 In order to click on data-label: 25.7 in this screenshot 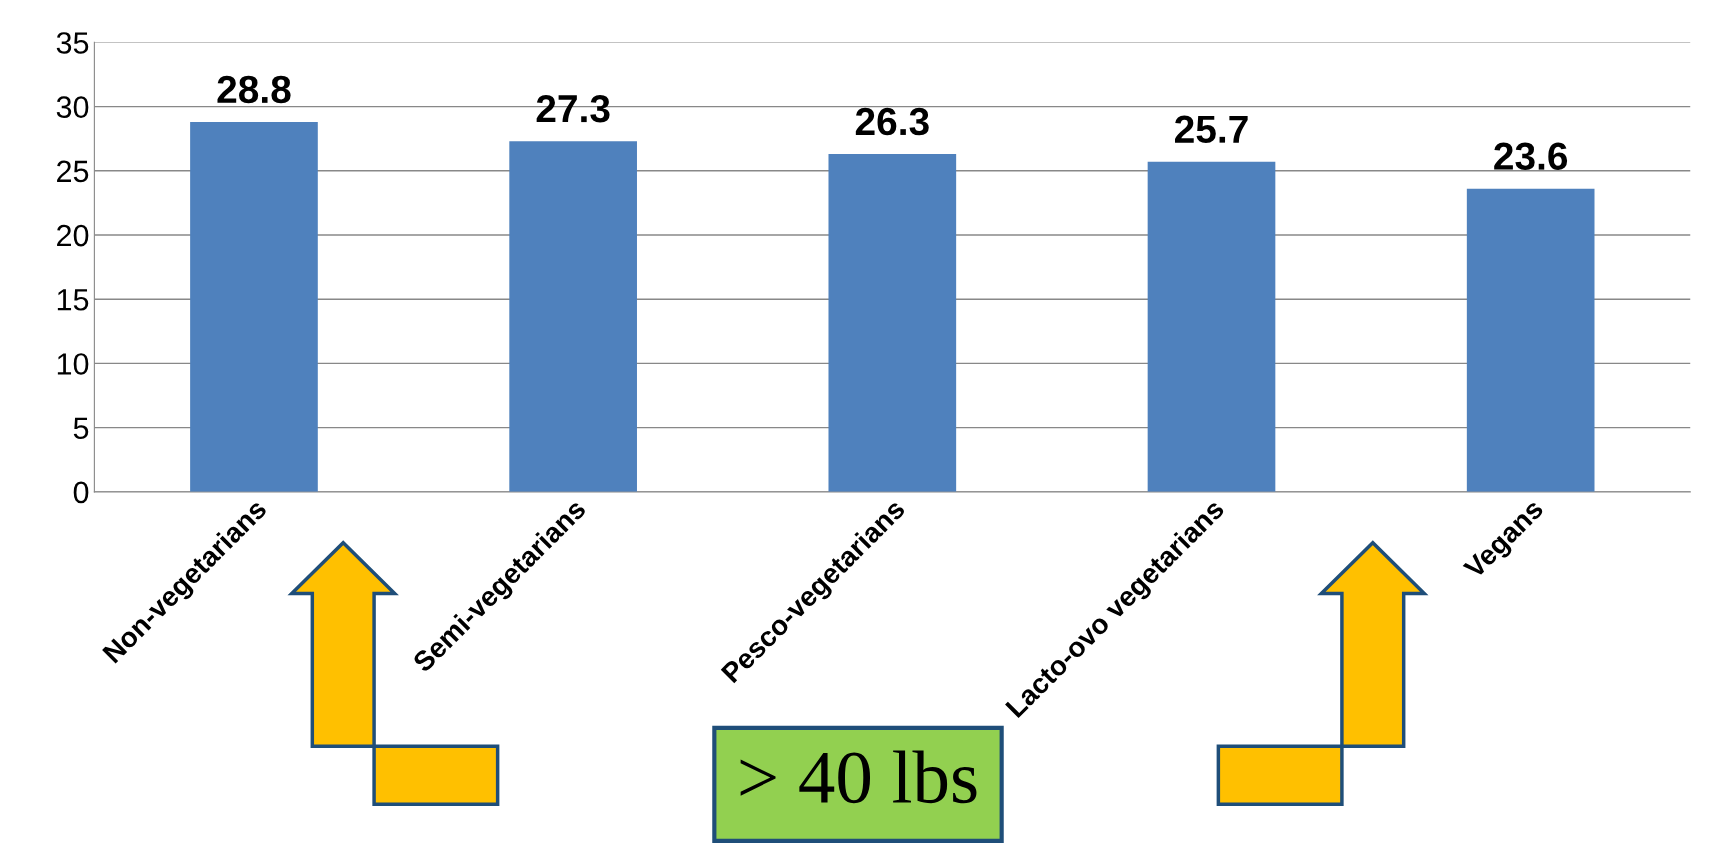, I will do `click(1211, 129)`.